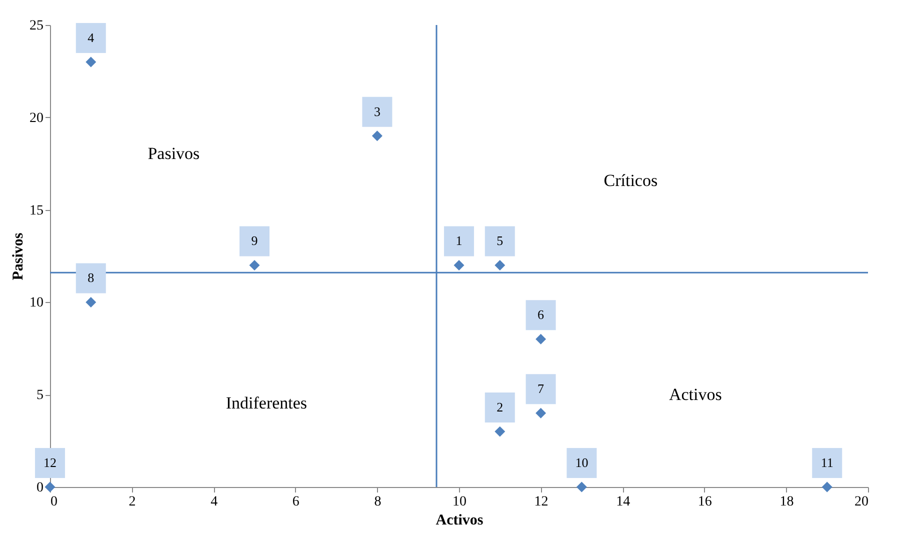  Describe the element at coordinates (296, 502) in the screenshot. I see `x-tick-label: 6` at that location.